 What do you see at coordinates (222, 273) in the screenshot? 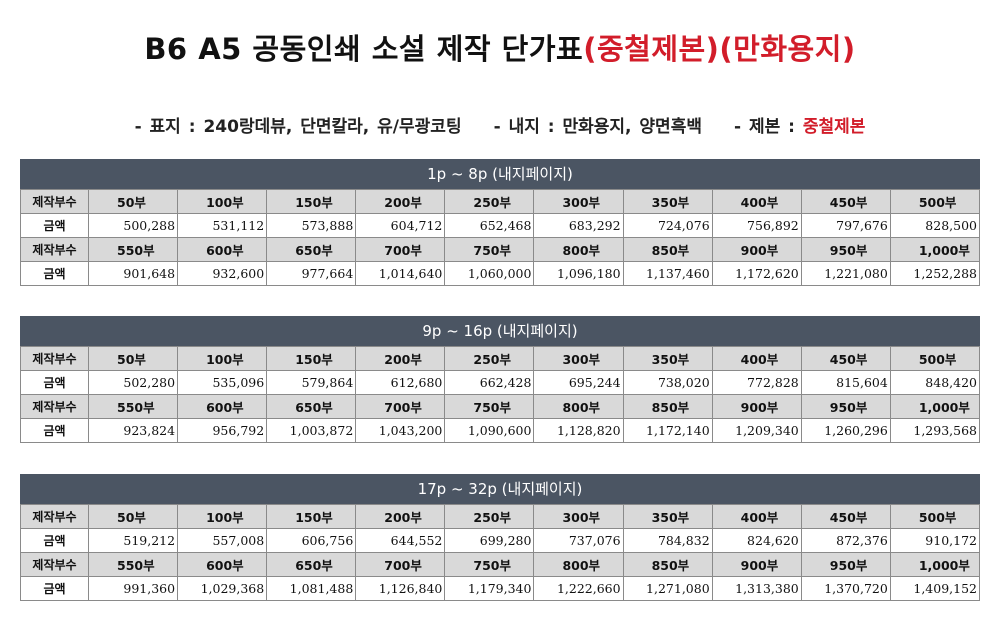
I see `price-cell: 932,600` at bounding box center [222, 273].